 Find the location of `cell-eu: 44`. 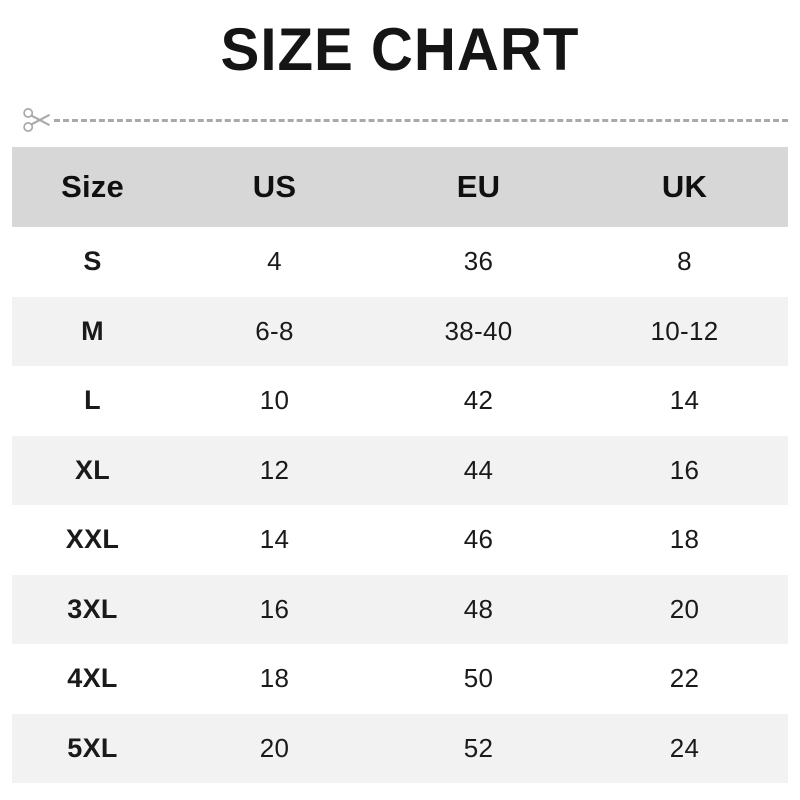

cell-eu: 44 is located at coordinates (478, 469).